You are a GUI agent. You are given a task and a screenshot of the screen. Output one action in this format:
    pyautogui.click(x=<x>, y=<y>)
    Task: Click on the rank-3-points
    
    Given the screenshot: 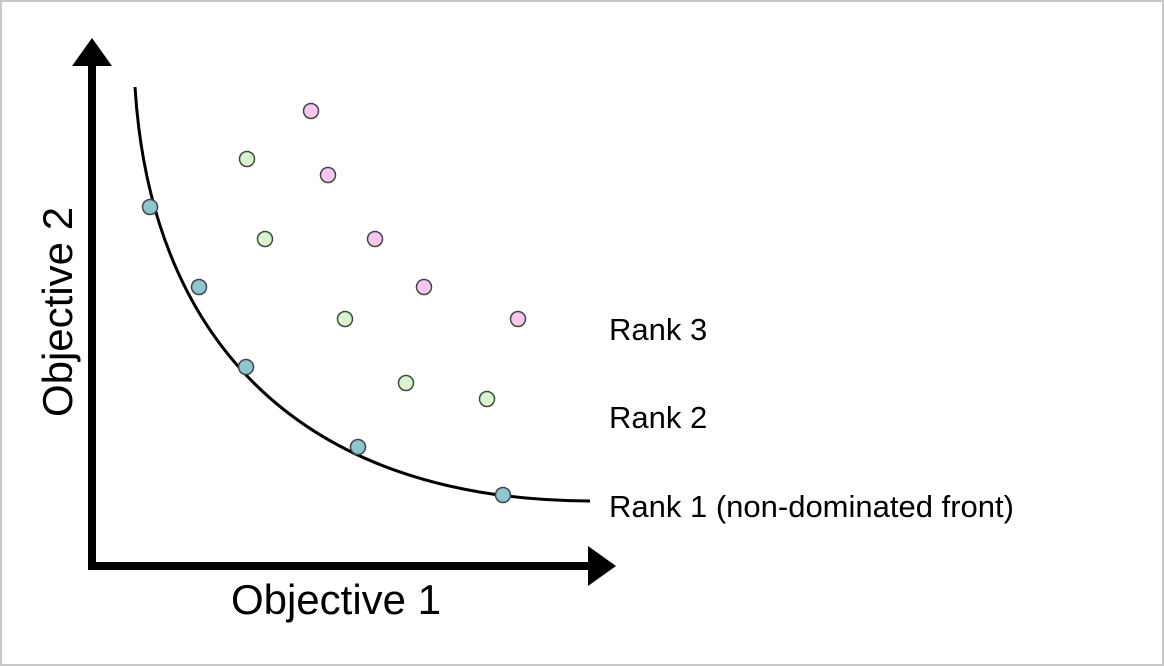 What is the action you would take?
    pyautogui.click(x=414, y=215)
    